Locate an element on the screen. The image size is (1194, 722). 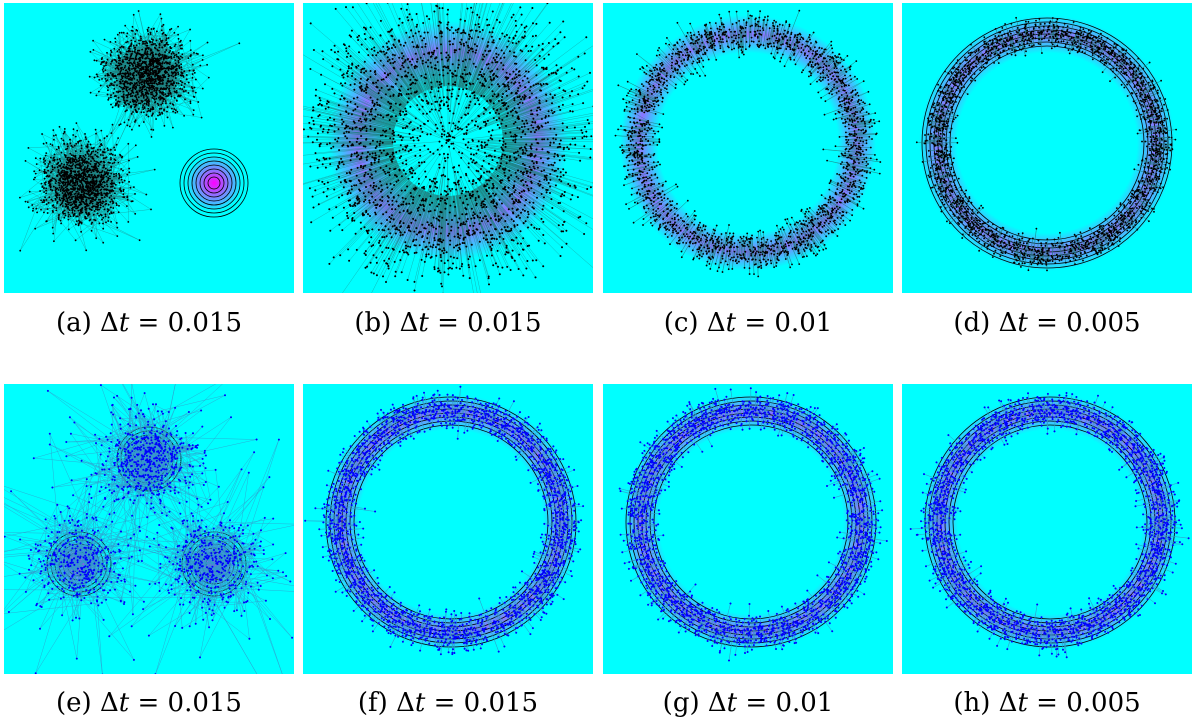
caption-b-label: (b) is located at coordinates (373, 323).